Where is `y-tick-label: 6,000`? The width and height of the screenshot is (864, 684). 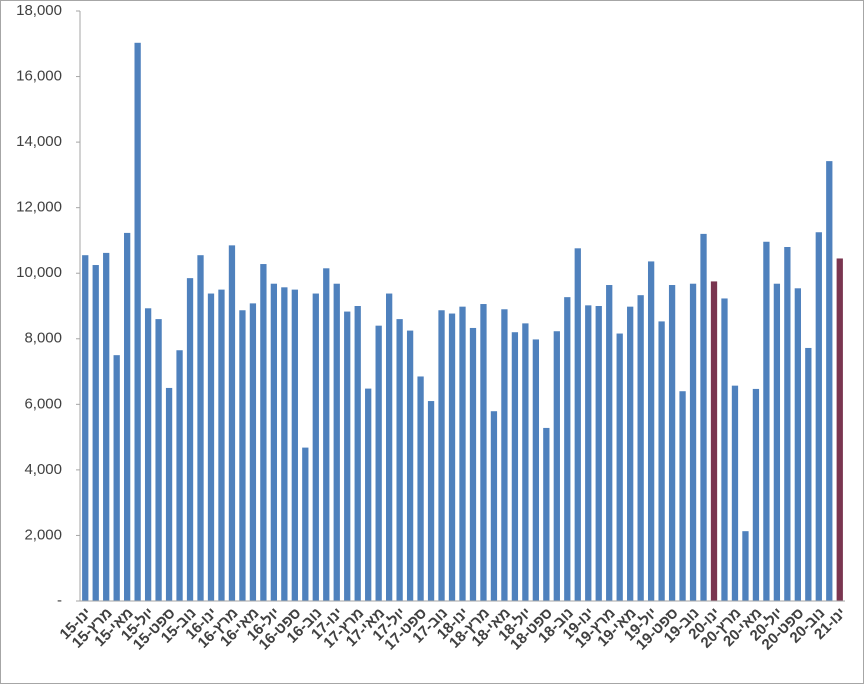 y-tick-label: 6,000 is located at coordinates (43, 403).